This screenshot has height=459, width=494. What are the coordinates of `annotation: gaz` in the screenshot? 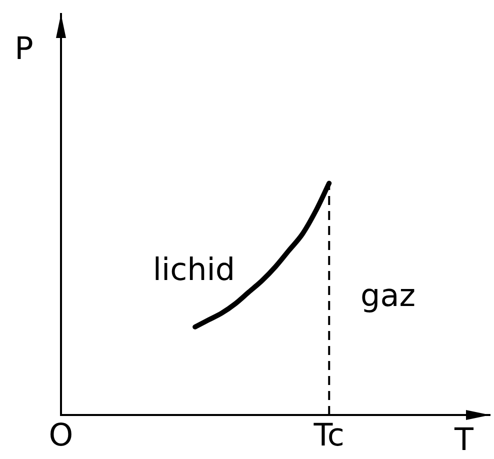 It's located at (388, 296).